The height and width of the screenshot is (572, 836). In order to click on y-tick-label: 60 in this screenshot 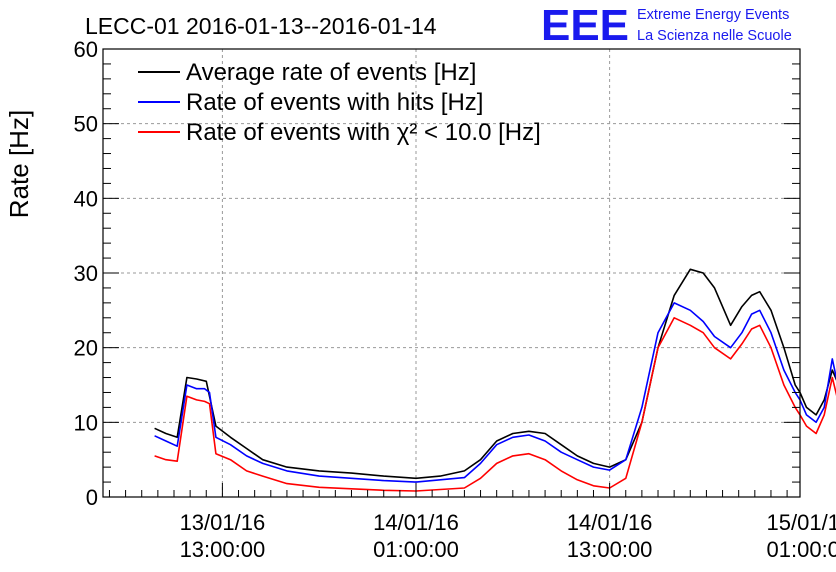, I will do `click(86, 49)`.